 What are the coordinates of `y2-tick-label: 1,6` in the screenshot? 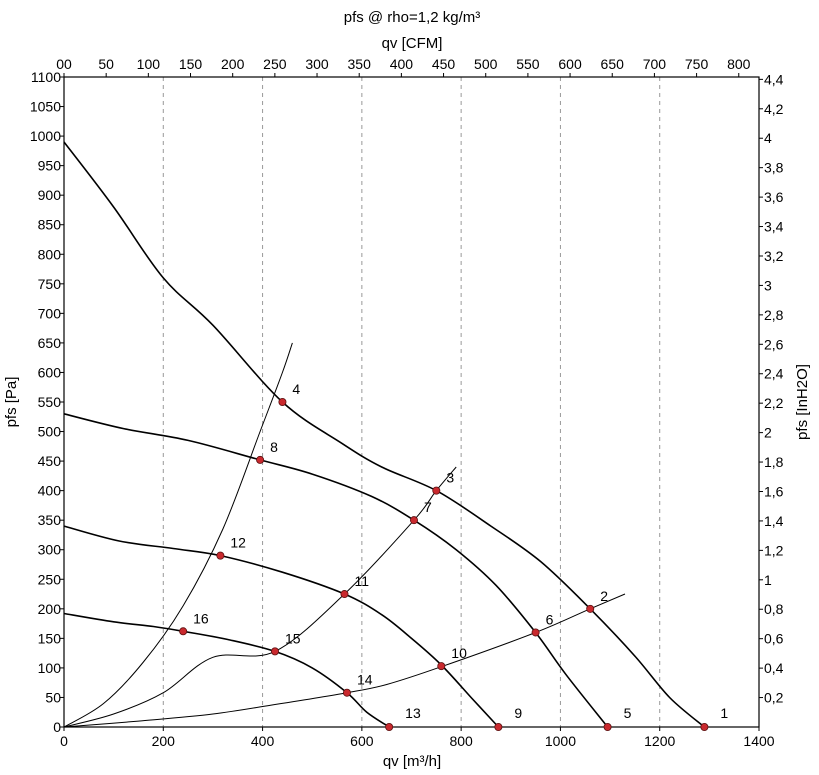 It's located at (774, 491).